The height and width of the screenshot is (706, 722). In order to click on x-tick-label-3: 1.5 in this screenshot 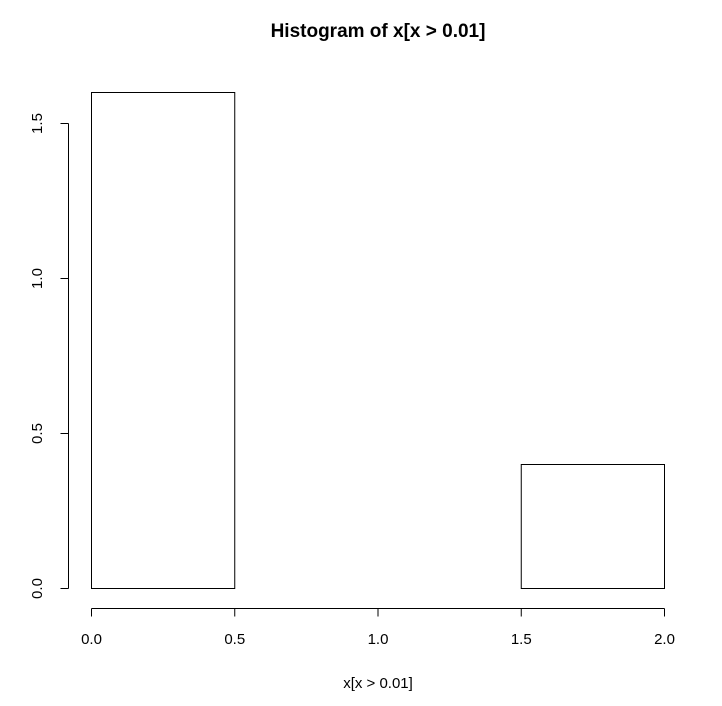, I will do `click(521, 639)`.